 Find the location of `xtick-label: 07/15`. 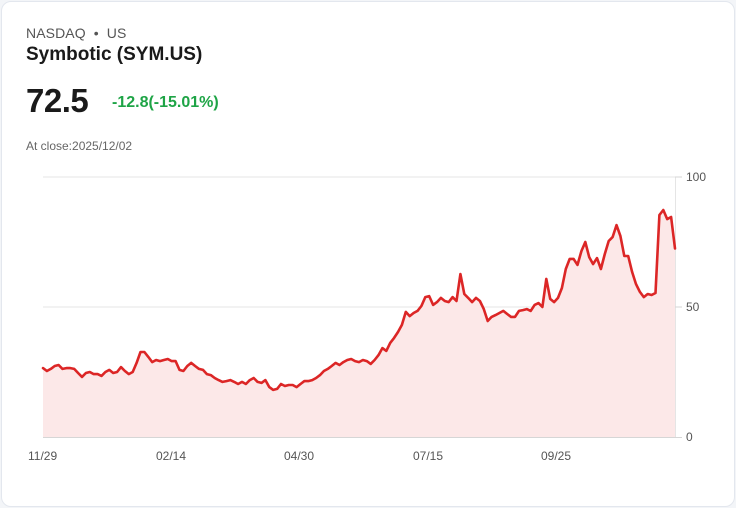

xtick-label: 07/15 is located at coordinates (428, 456).